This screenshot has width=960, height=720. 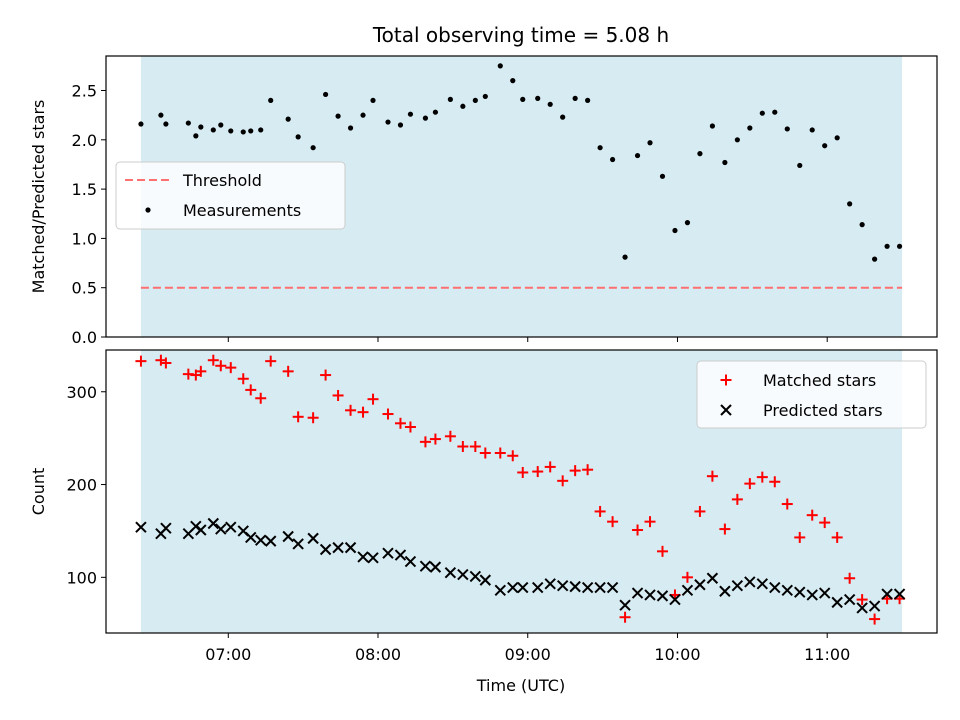 I want to click on bottom-y-tick-label: 200, so click(x=81, y=485).